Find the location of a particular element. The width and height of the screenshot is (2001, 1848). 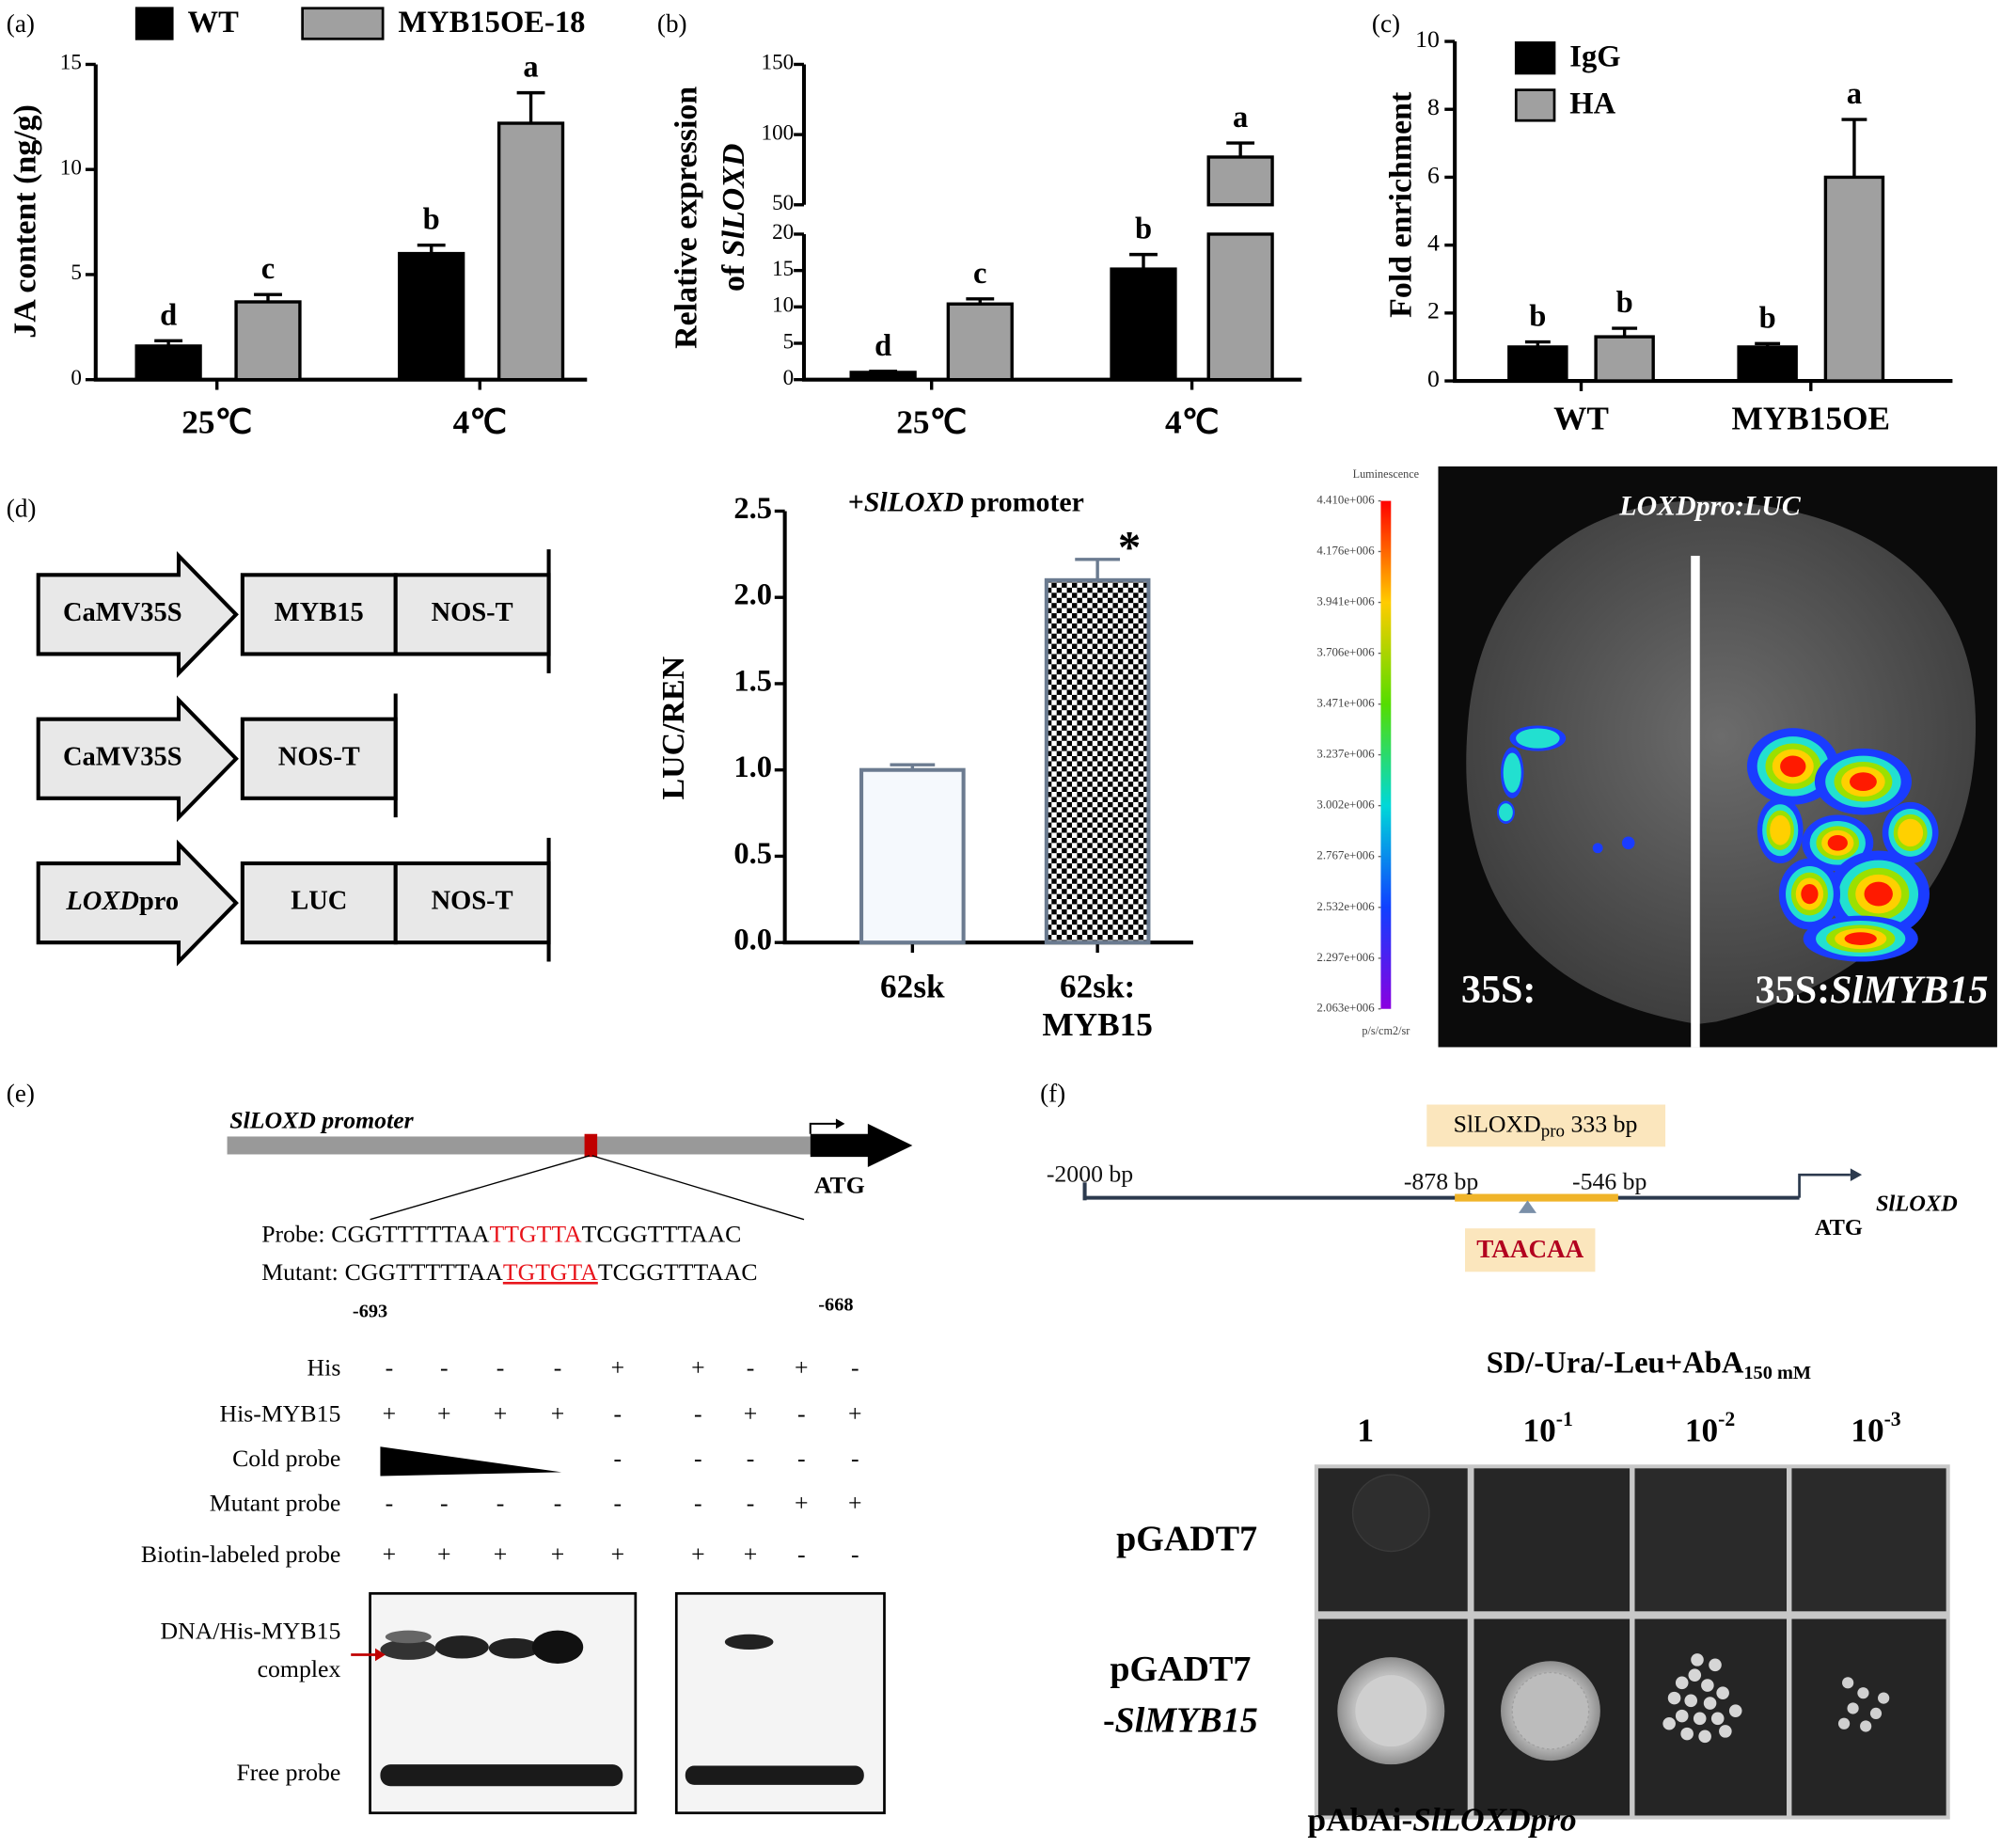

construct-part-label: LUC is located at coordinates (319, 901).